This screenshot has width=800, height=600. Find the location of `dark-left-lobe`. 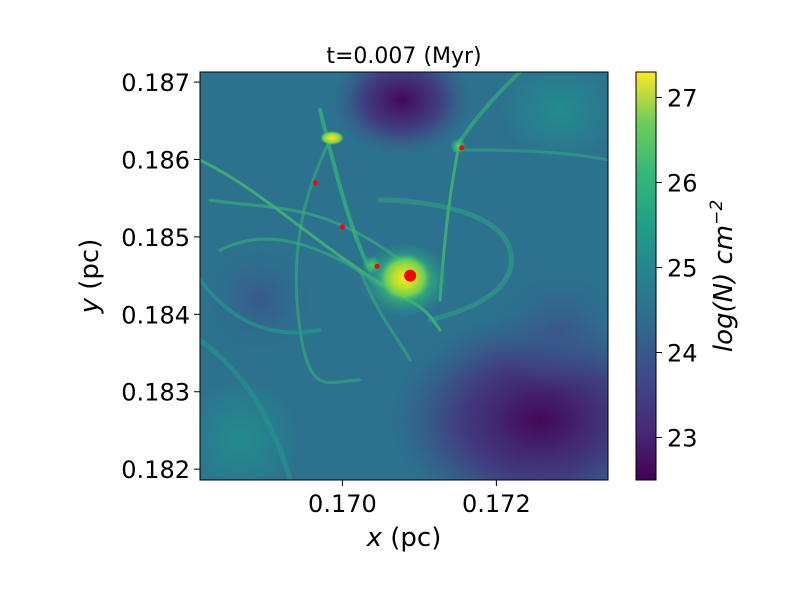

dark-left-lobe is located at coordinates (260, 300).